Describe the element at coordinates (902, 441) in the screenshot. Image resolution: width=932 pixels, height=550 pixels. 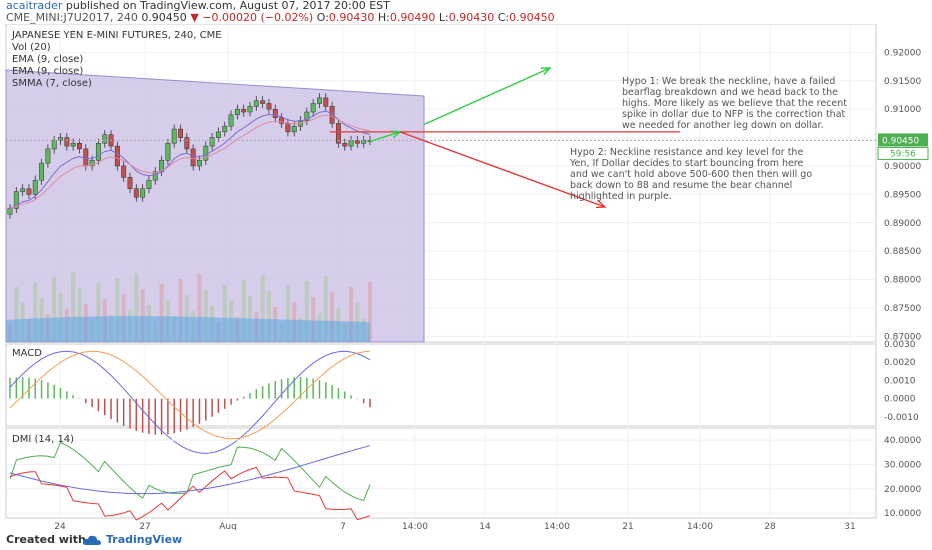
I see `dmi-y-tick: 40.0000` at that location.